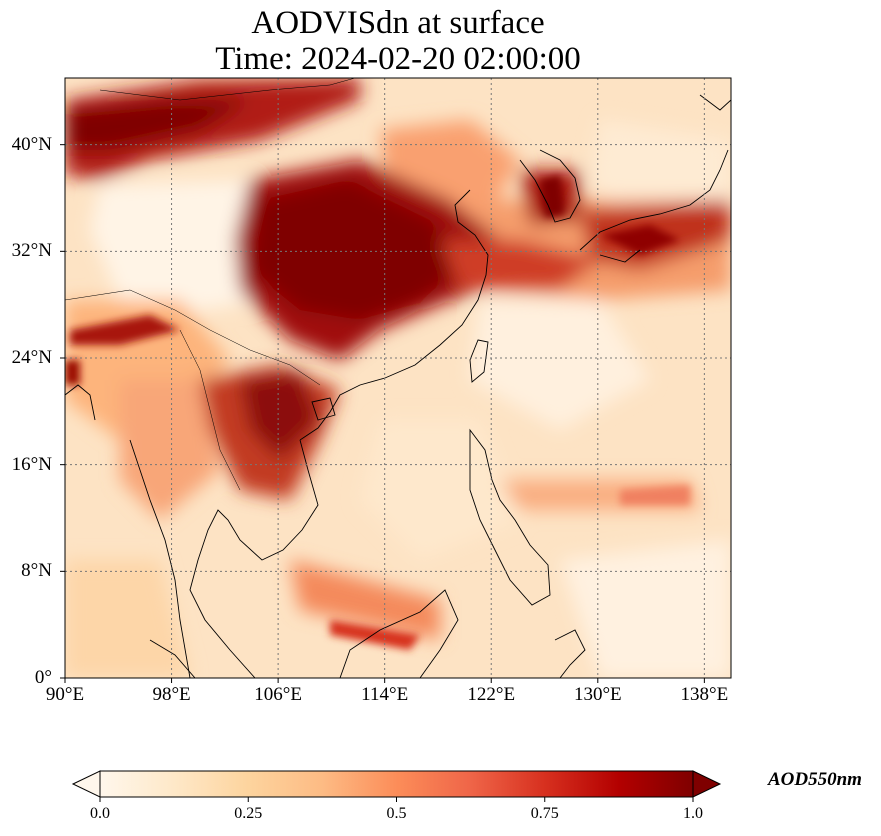  I want to click on lon-tick-label: 98°E, so click(171, 694).